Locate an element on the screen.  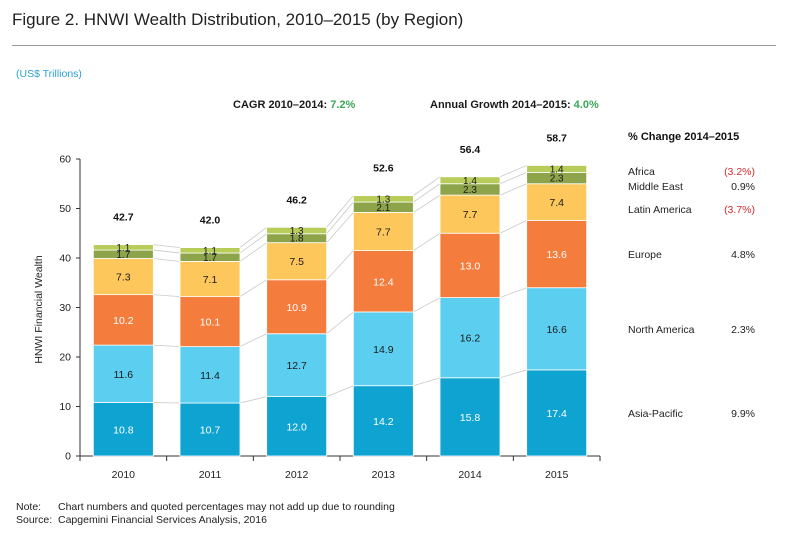
y-tick-label: 40 is located at coordinates (65, 259).